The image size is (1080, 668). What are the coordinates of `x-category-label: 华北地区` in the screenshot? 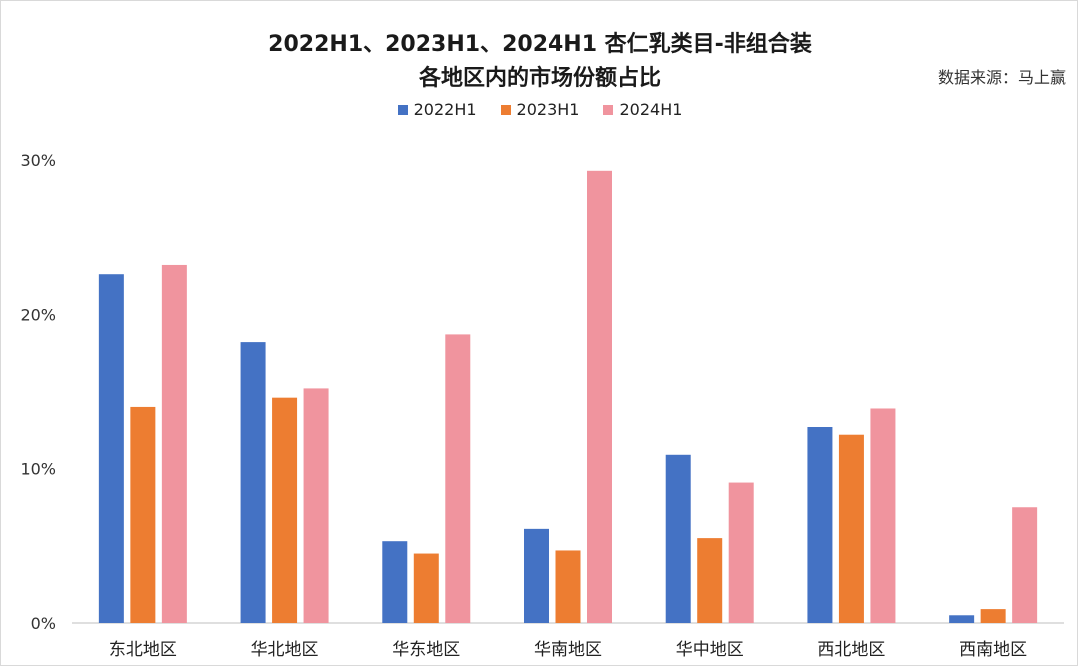 It's located at (285, 650).